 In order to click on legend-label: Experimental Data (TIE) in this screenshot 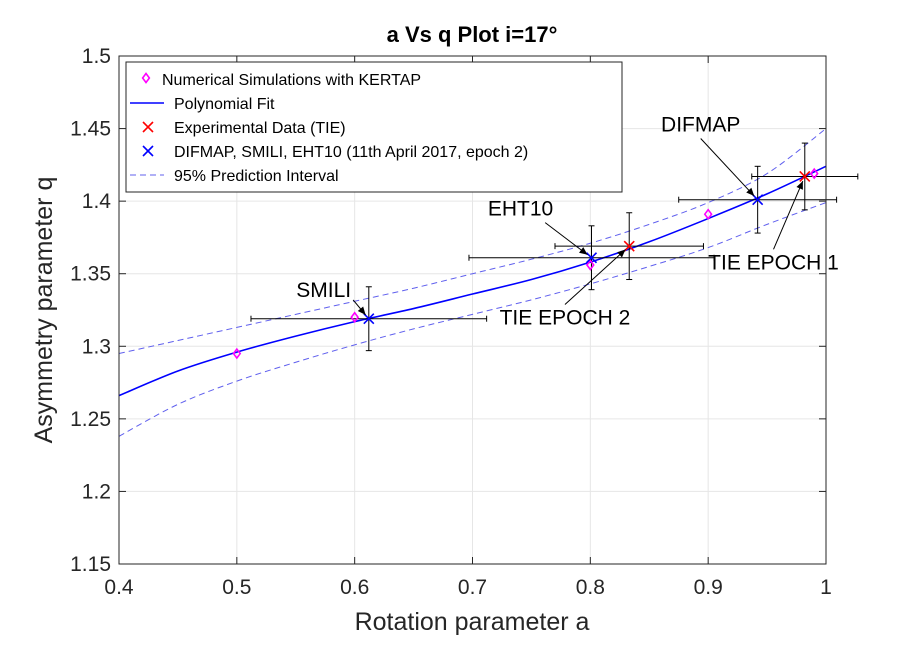, I will do `click(260, 128)`.